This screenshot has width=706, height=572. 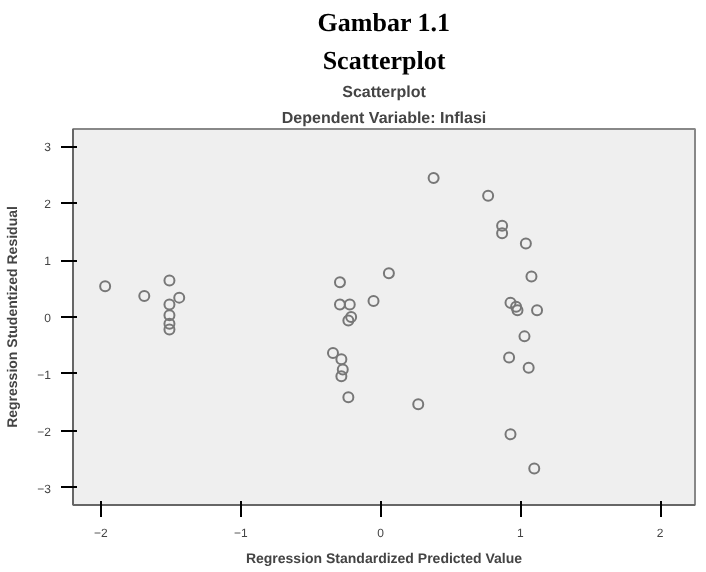 What do you see at coordinates (384, 118) in the screenshot?
I see `chart-subtitle: Dependent Variable: Inflasi` at bounding box center [384, 118].